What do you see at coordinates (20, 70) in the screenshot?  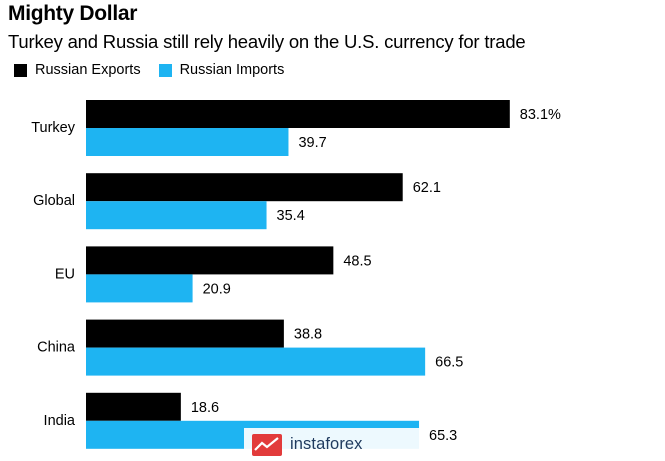 I see `legend-swatch-exports` at bounding box center [20, 70].